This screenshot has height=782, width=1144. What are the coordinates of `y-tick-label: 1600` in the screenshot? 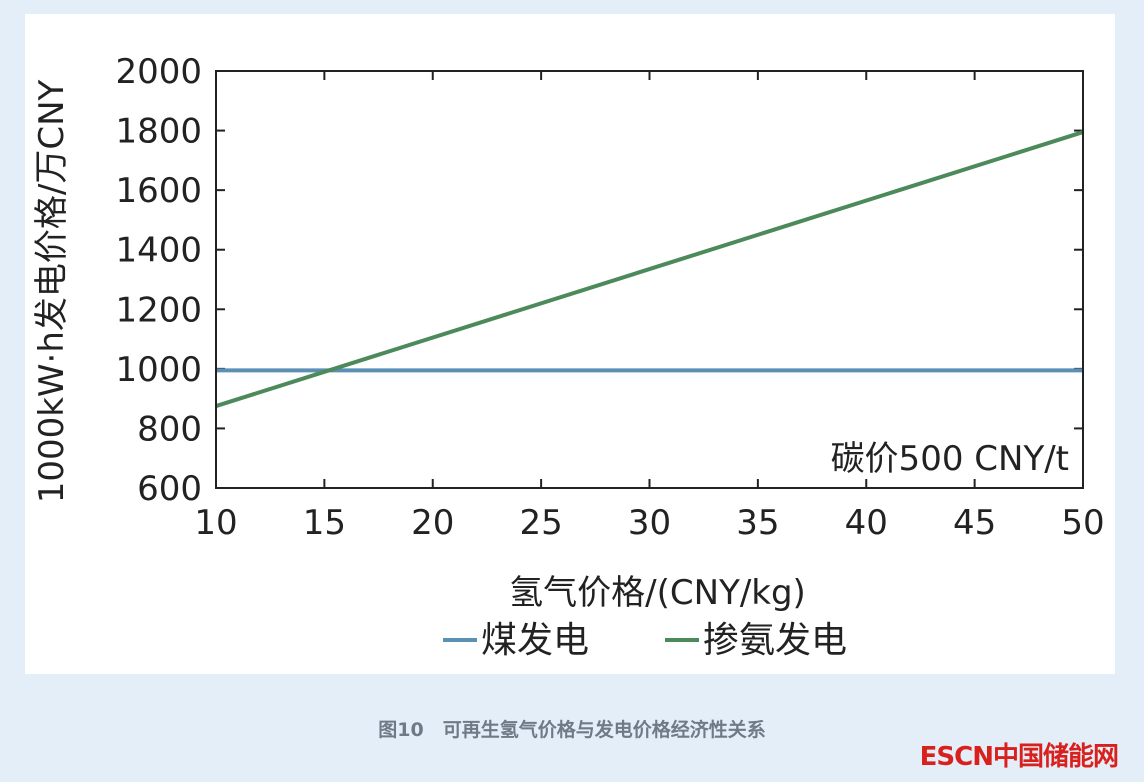 It's located at (158, 191).